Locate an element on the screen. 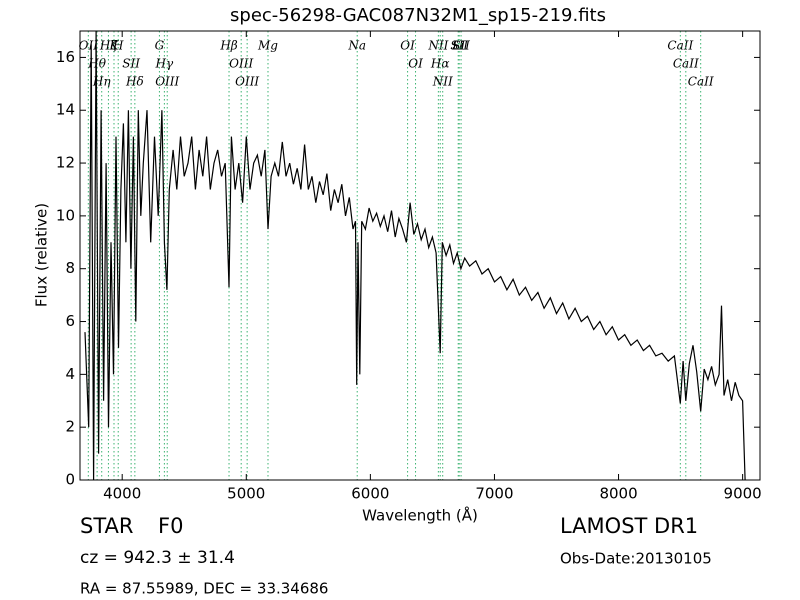  x-axis-label: Wavelength (Å) is located at coordinates (420, 515).